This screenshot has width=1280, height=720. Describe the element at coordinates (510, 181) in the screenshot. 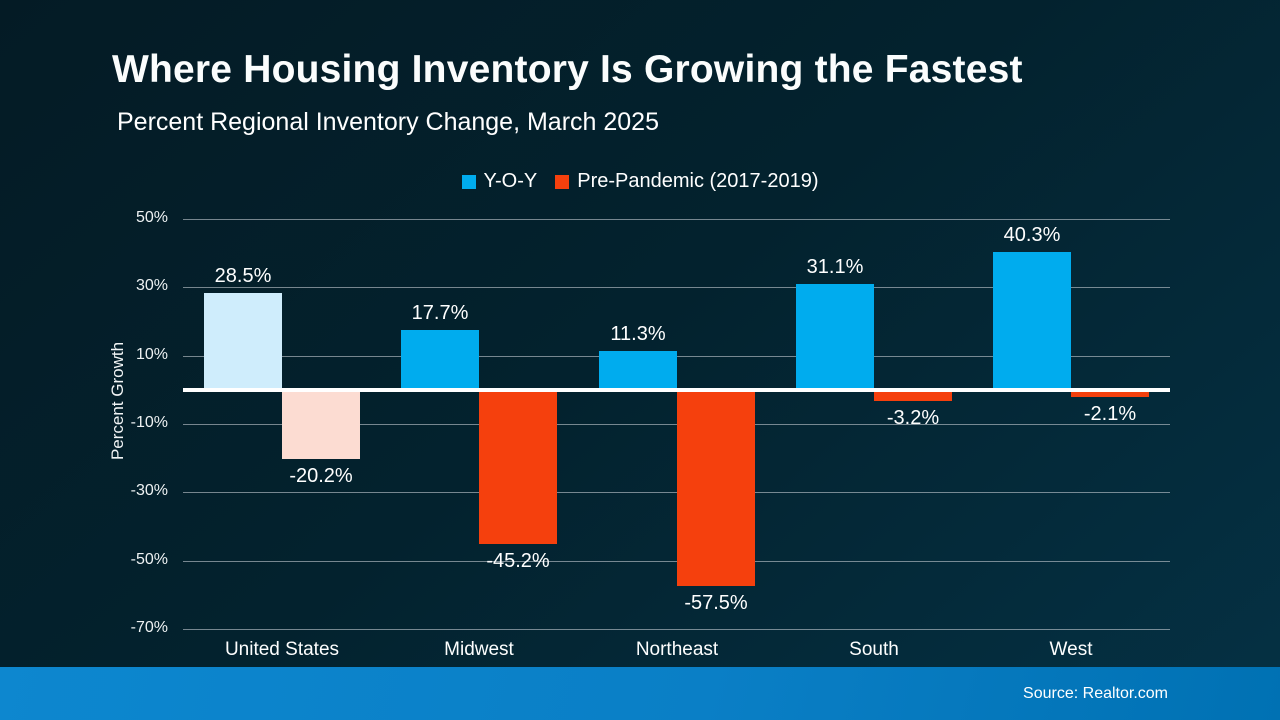

I see `legend-label-yoy: Y-O-Y` at that location.